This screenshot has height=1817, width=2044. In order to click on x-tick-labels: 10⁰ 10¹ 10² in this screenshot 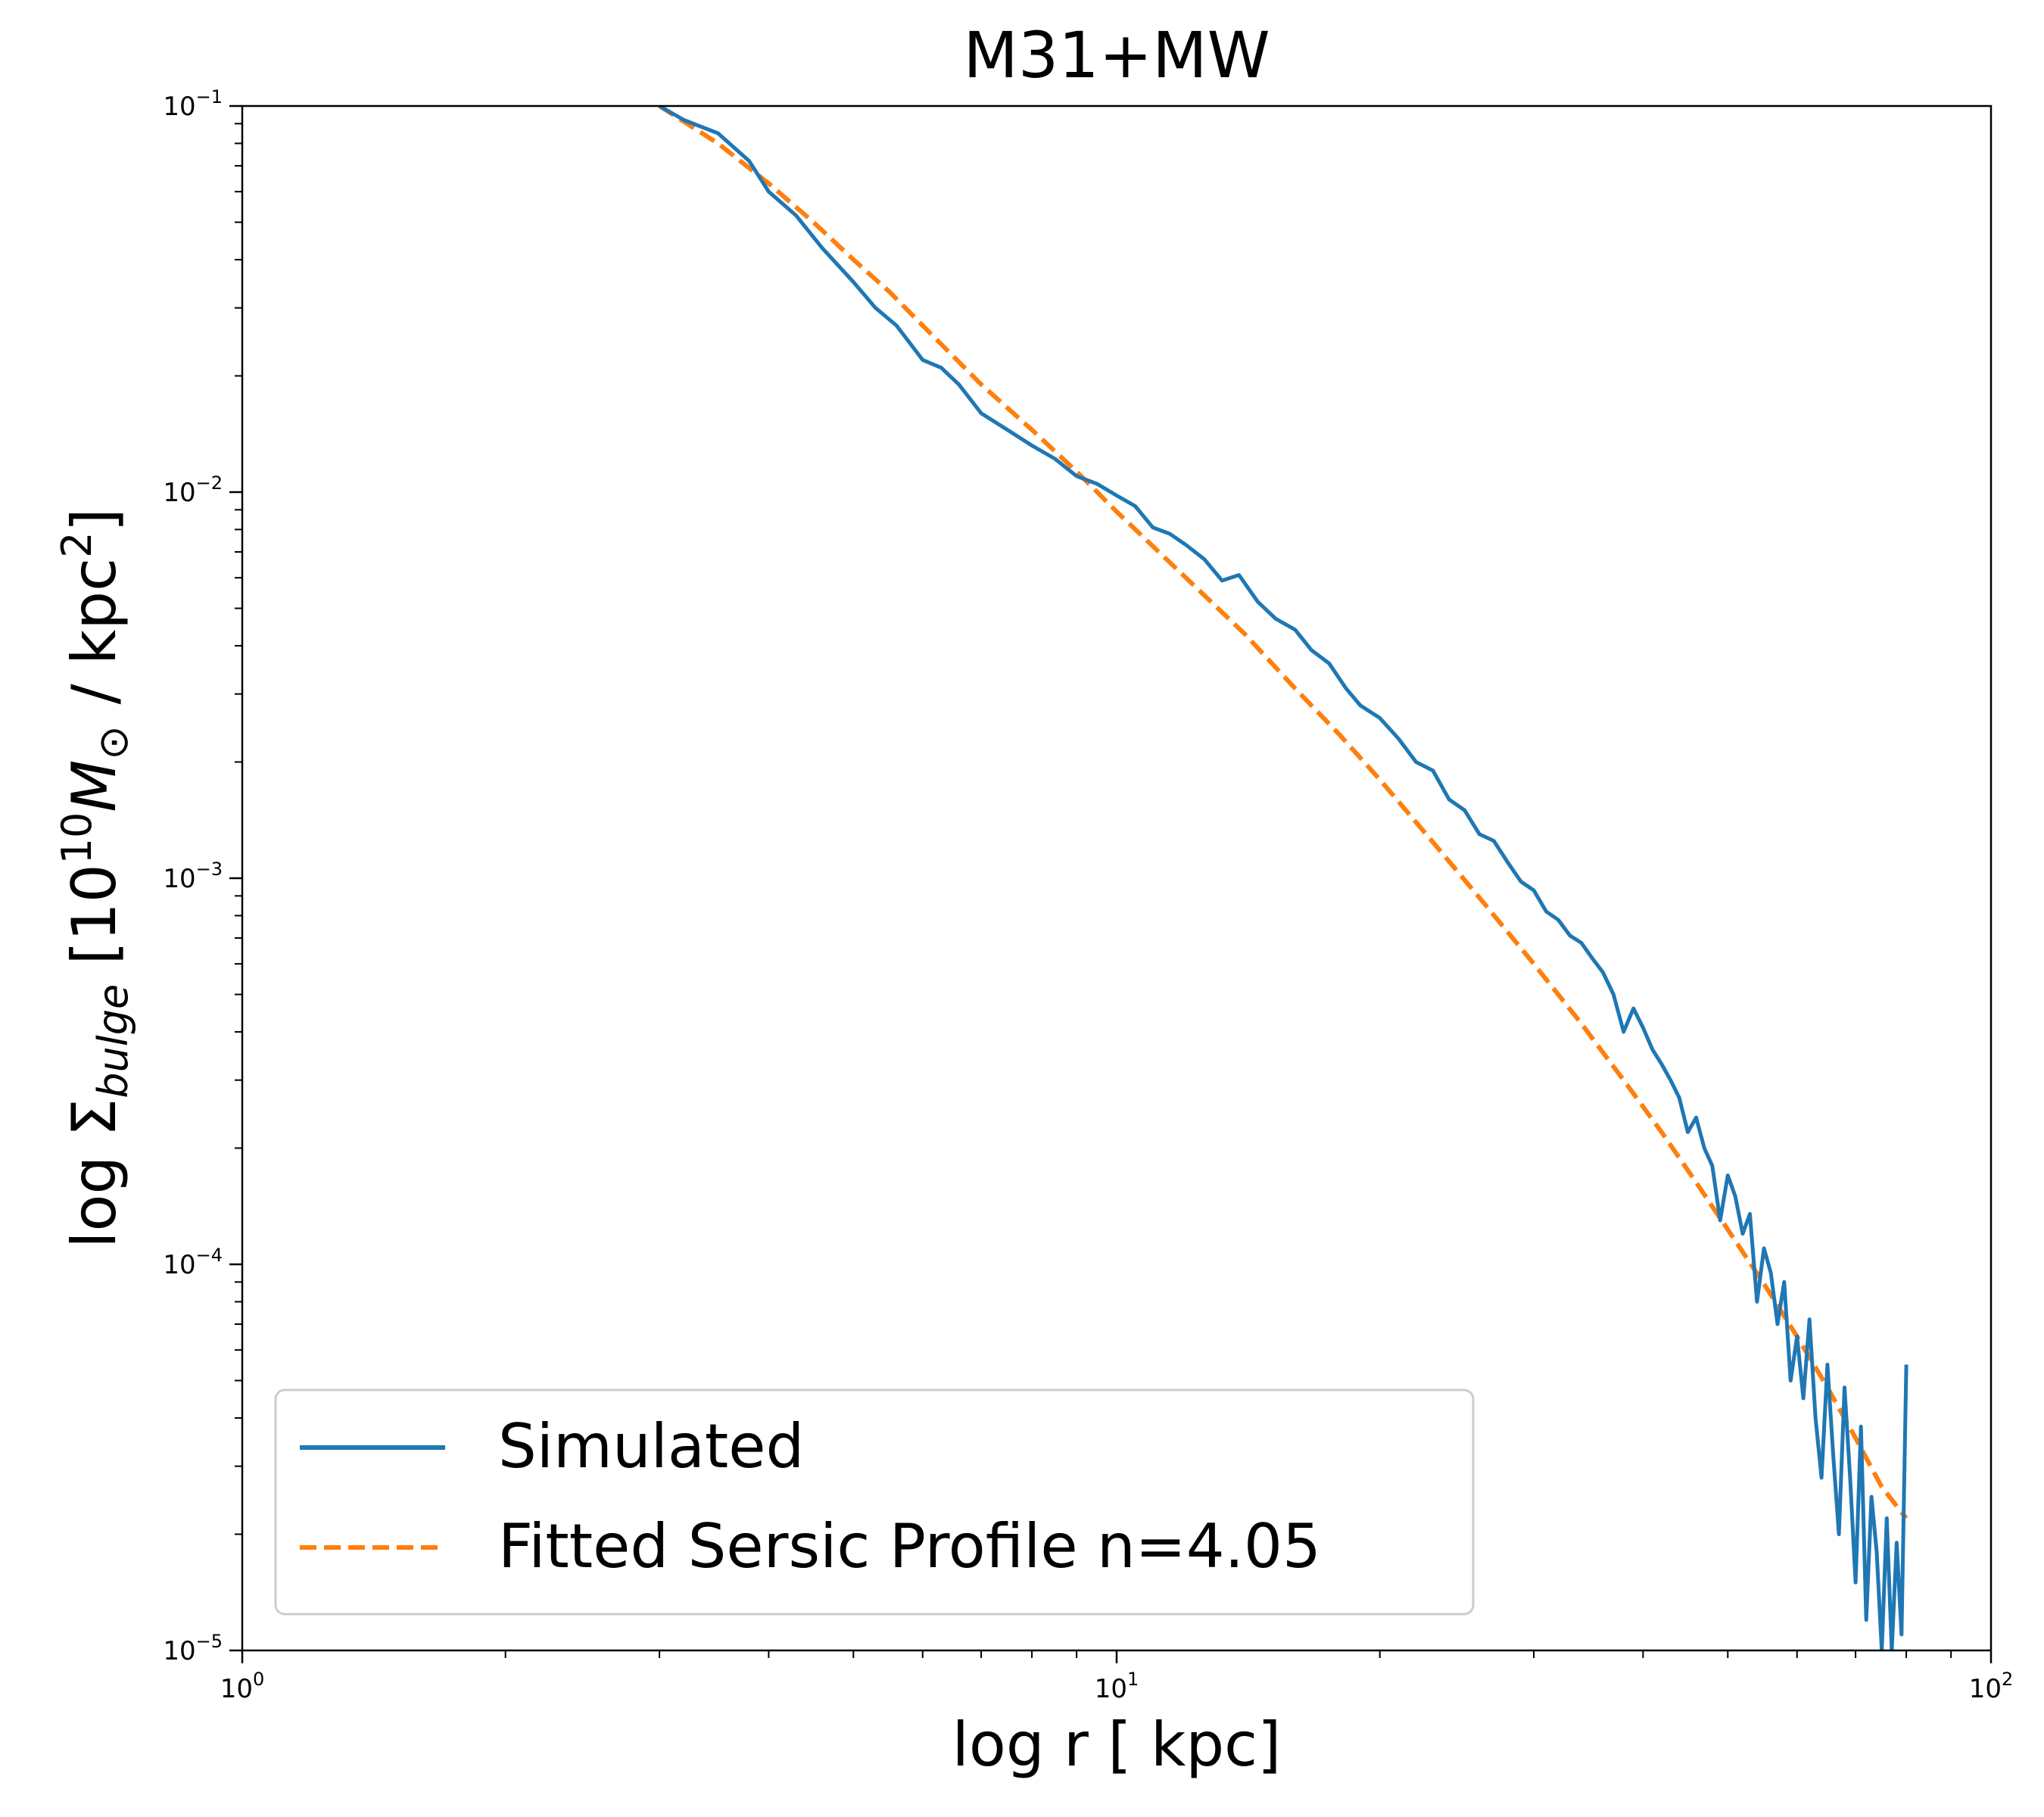, I will do `click(1117, 1686)`.